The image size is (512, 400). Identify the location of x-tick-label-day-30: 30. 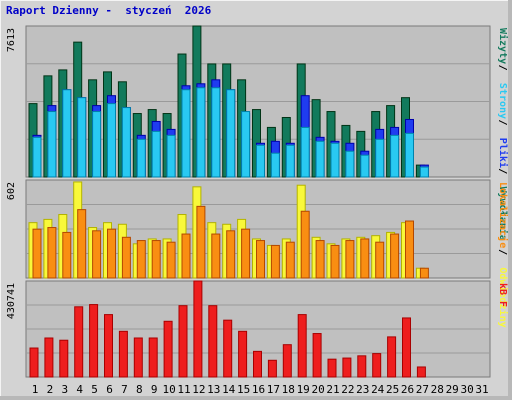
(466, 389).